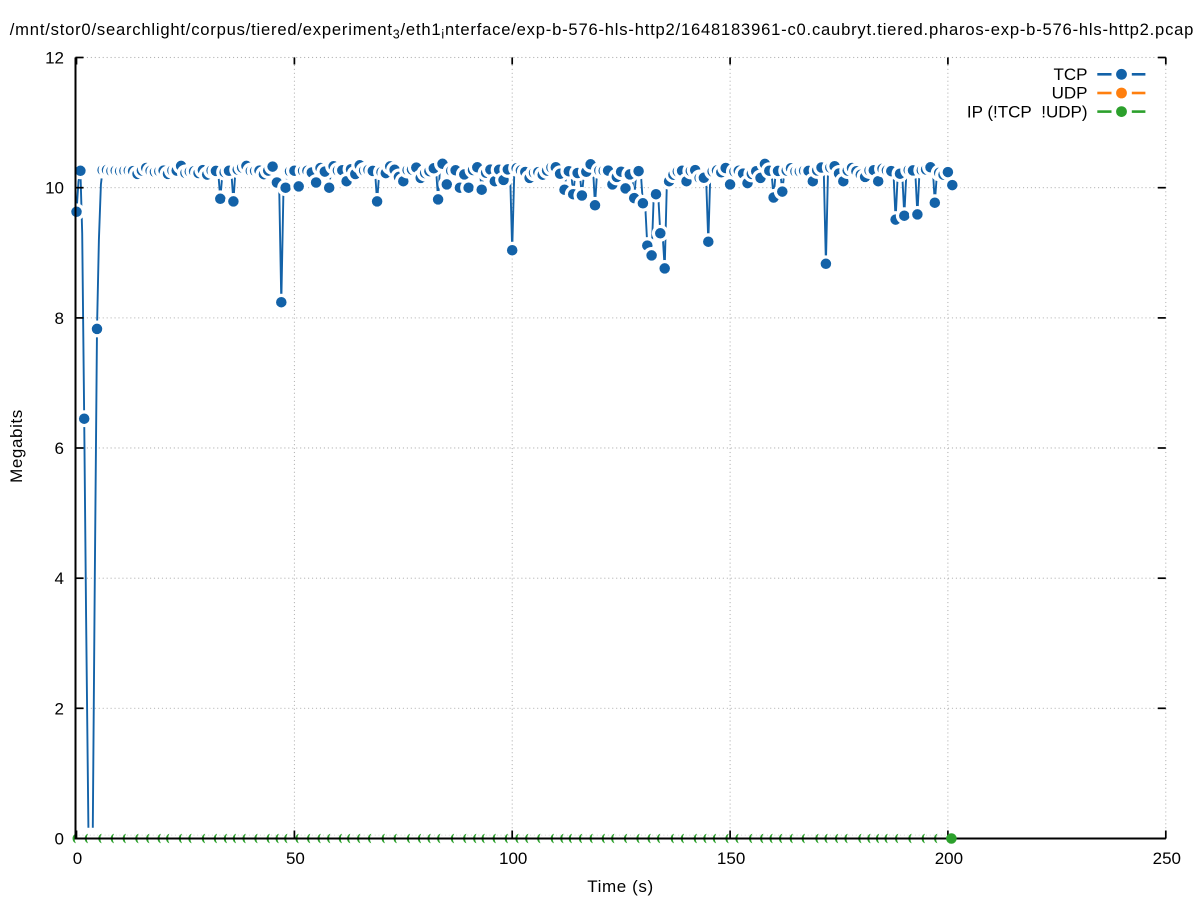 The width and height of the screenshot is (1197, 900). What do you see at coordinates (59, 448) in the screenshot?
I see `svg-text: 6` at bounding box center [59, 448].